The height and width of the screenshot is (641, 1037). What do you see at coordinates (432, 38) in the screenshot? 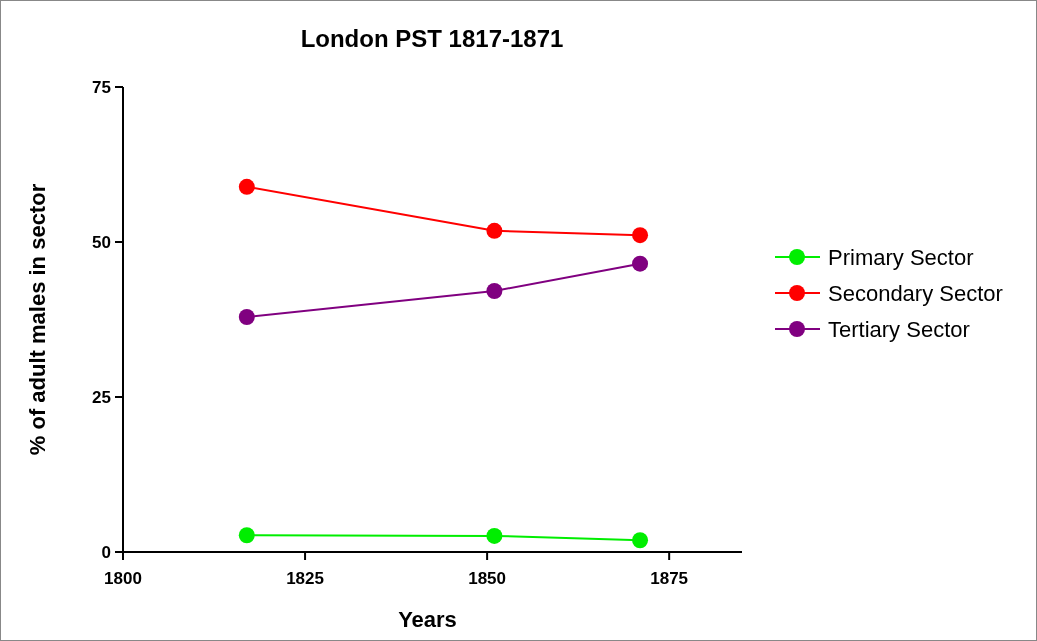
I see `chart-title: London PST 1817-1871` at bounding box center [432, 38].